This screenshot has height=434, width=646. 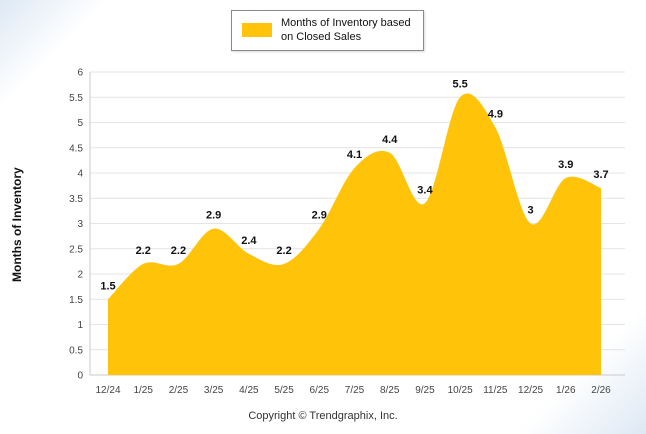 What do you see at coordinates (257, 30) in the screenshot?
I see `legend-swatch` at bounding box center [257, 30].